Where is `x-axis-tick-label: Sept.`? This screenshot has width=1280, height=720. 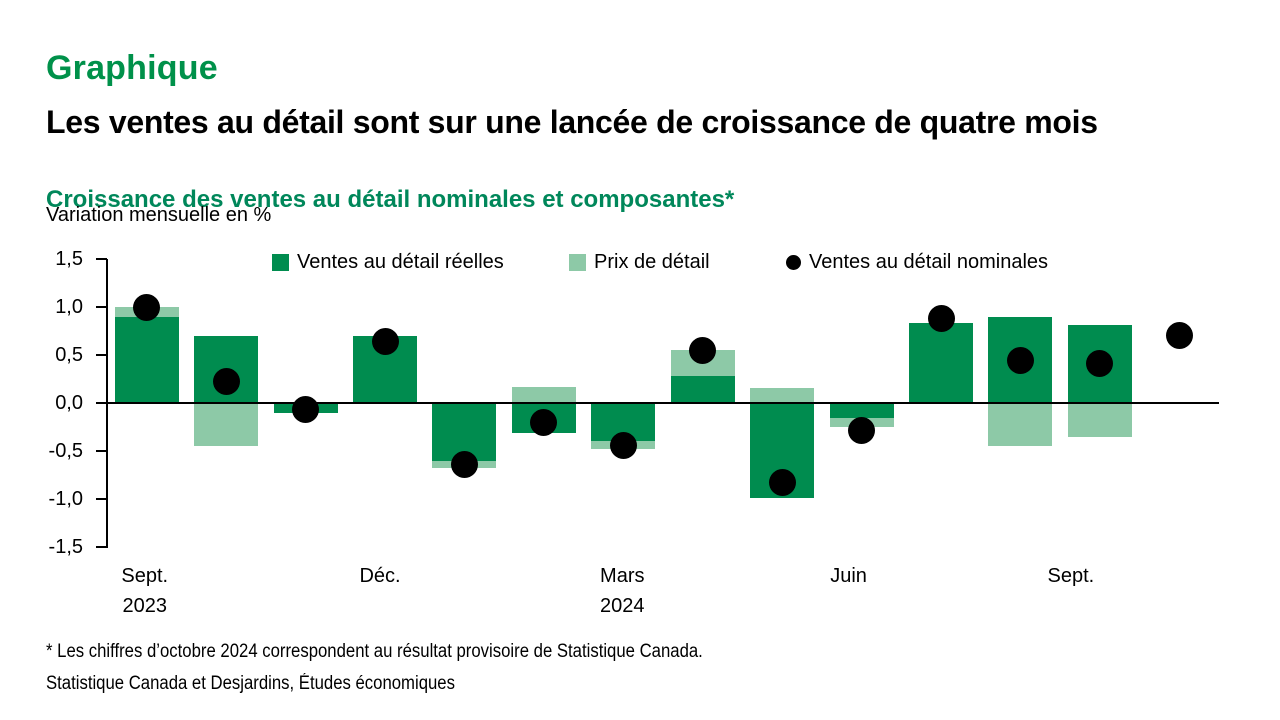
x-axis-tick-label: Sept. is located at coordinates (1071, 576).